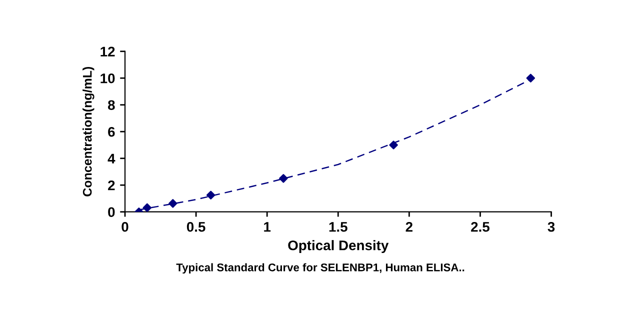 The height and width of the screenshot is (321, 641). What do you see at coordinates (338, 247) in the screenshot?
I see `x-axis-title: Optical Density` at bounding box center [338, 247].